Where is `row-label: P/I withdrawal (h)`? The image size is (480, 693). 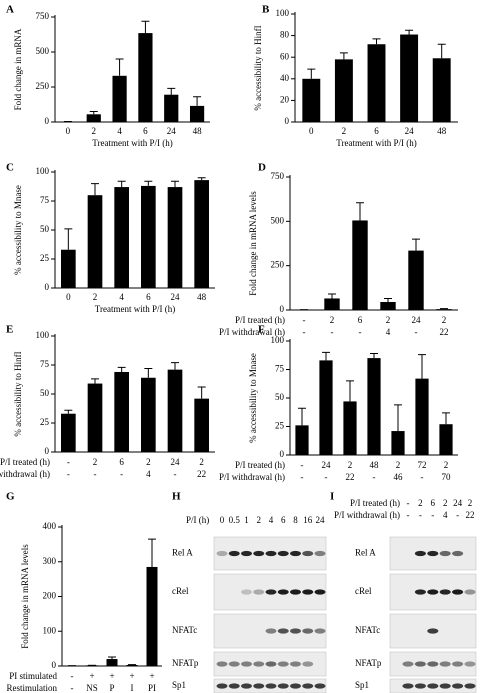 row-label: P/I withdrawal (h) is located at coordinates (25, 474).